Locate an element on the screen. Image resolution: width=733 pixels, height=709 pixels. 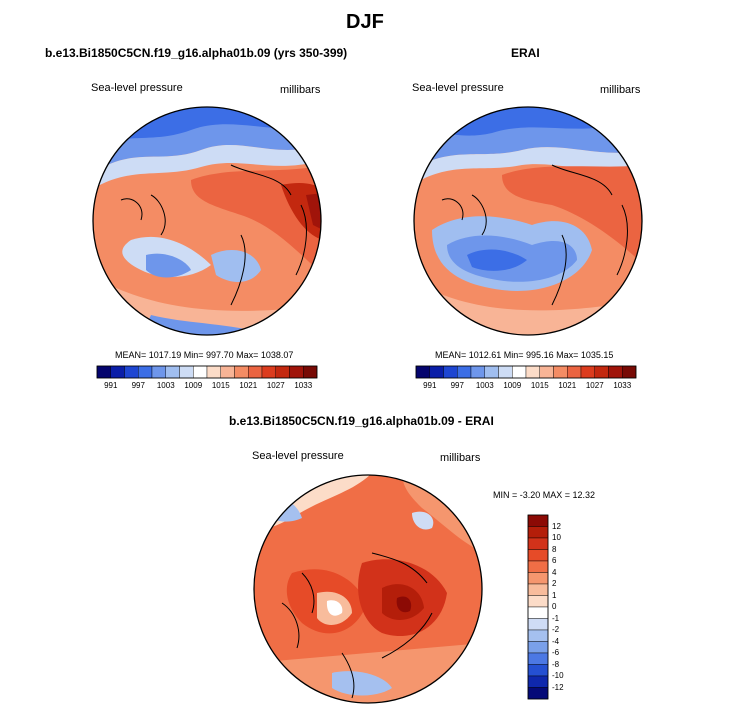
colorbar-2-swatches is located at coordinates (526, 372).